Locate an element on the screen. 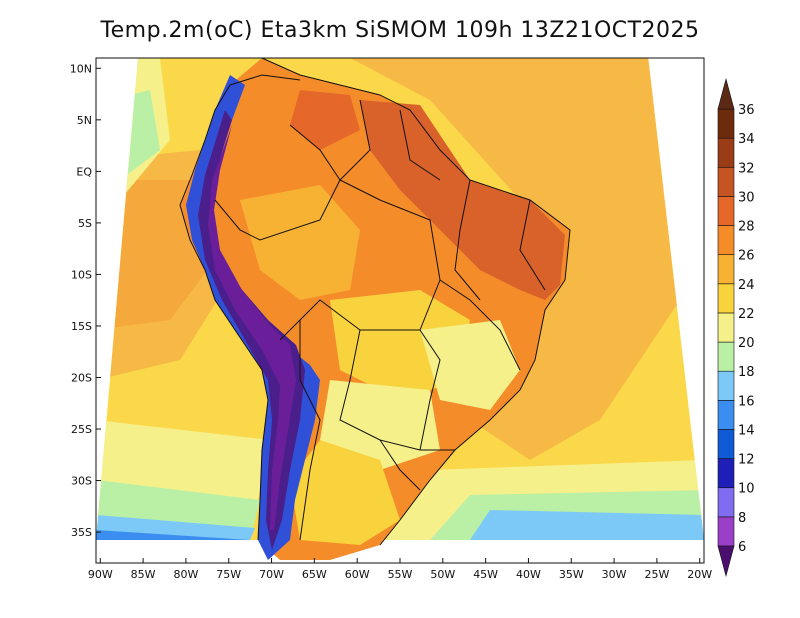 The width and height of the screenshot is (800, 618). hot-core-north is located at coordinates (462, 200).